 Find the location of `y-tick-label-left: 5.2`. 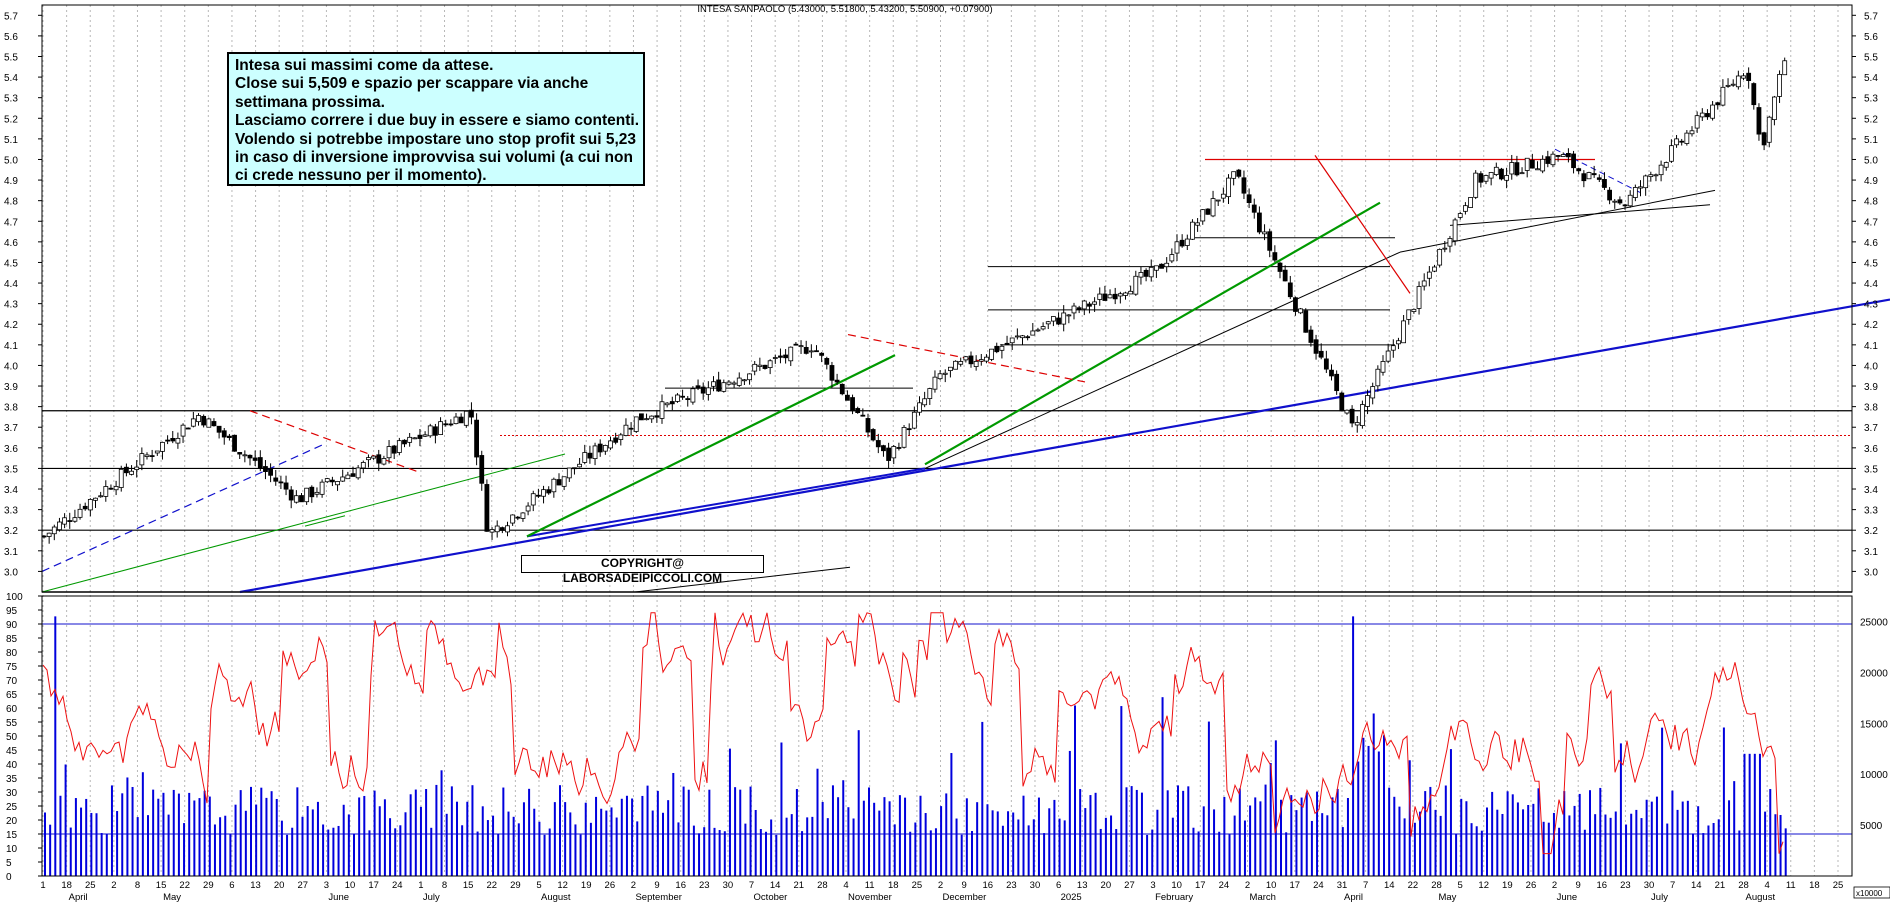

y-tick-label-left: 5.2 is located at coordinates (11, 119).